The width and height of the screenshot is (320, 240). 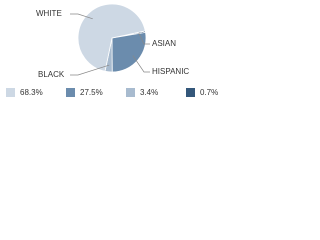 I want to click on legend-label: 68.3%, so click(x=31, y=92).